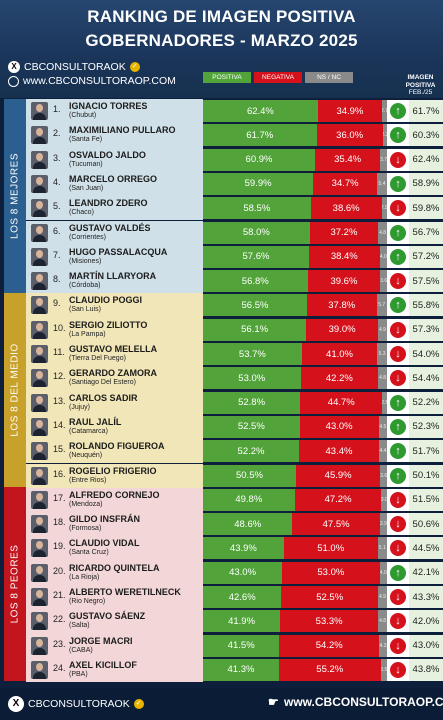 Image resolution: width=443 pixels, height=720 pixels. Describe the element at coordinates (122, 130) in the screenshot. I see `governor-name: MAXIMILIANO PULLARO` at that location.